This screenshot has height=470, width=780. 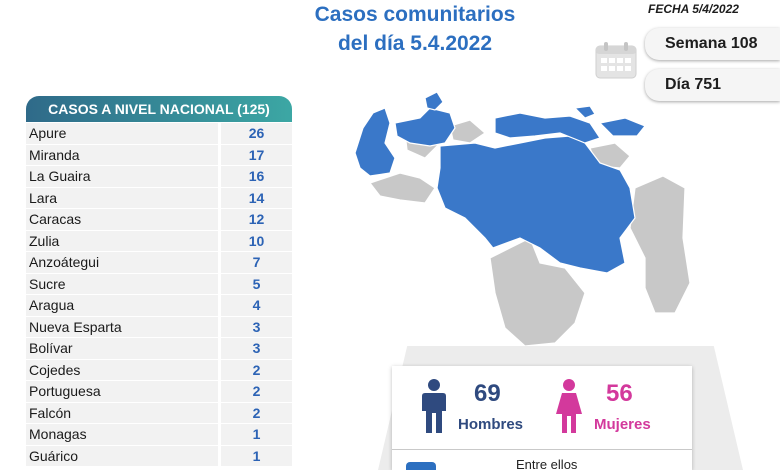 I want to click on table-row: Bolívar 3, so click(x=159, y=349).